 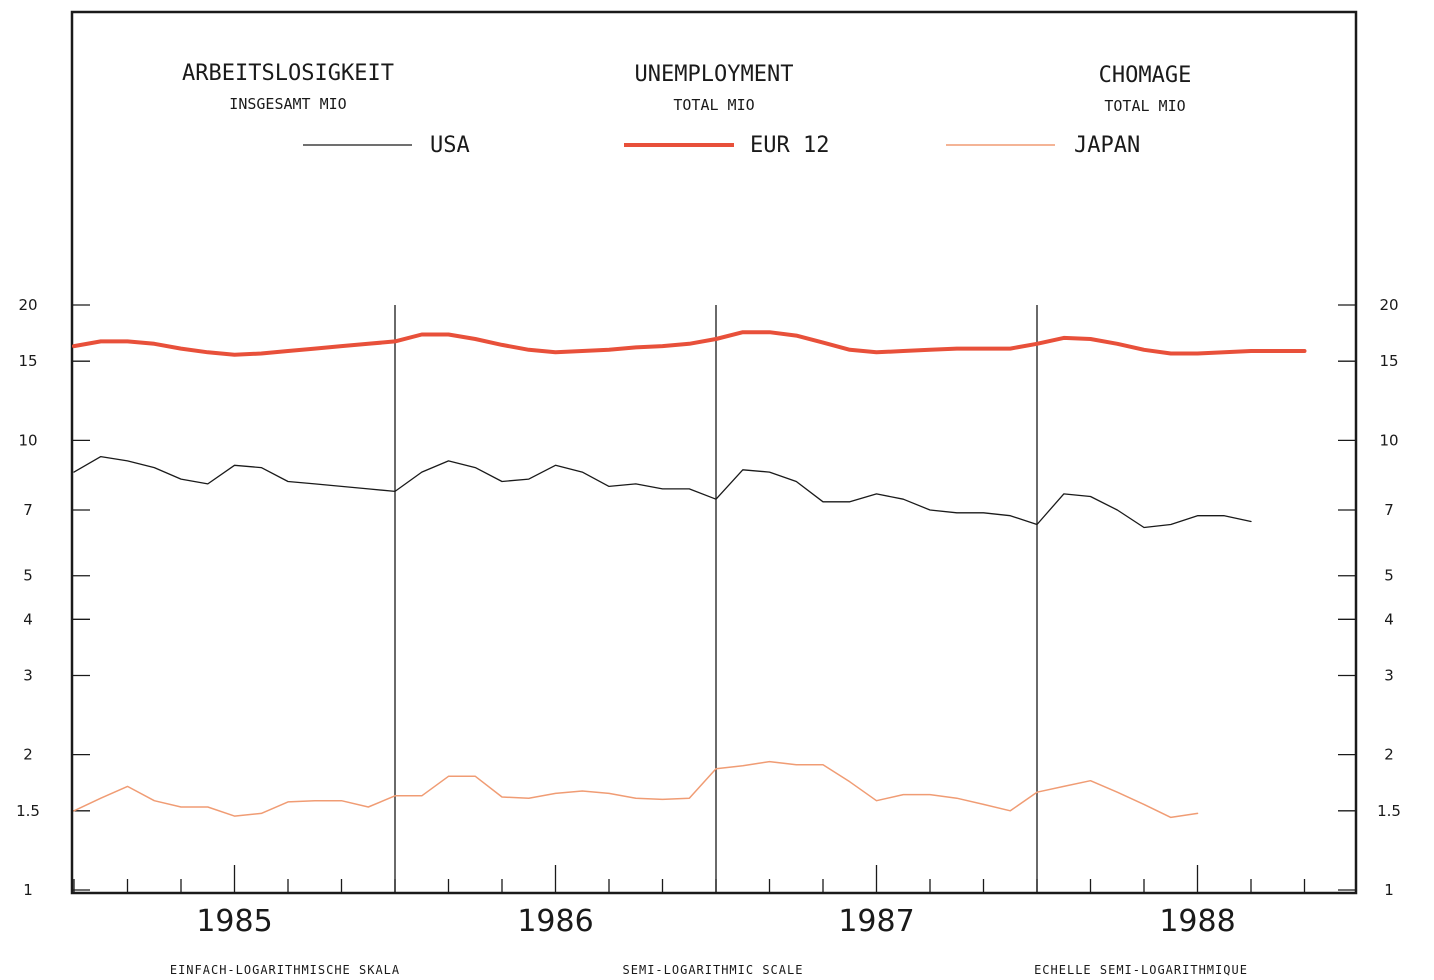 What do you see at coordinates (1388, 305) in the screenshot?
I see `y-tick-label-right: 20` at bounding box center [1388, 305].